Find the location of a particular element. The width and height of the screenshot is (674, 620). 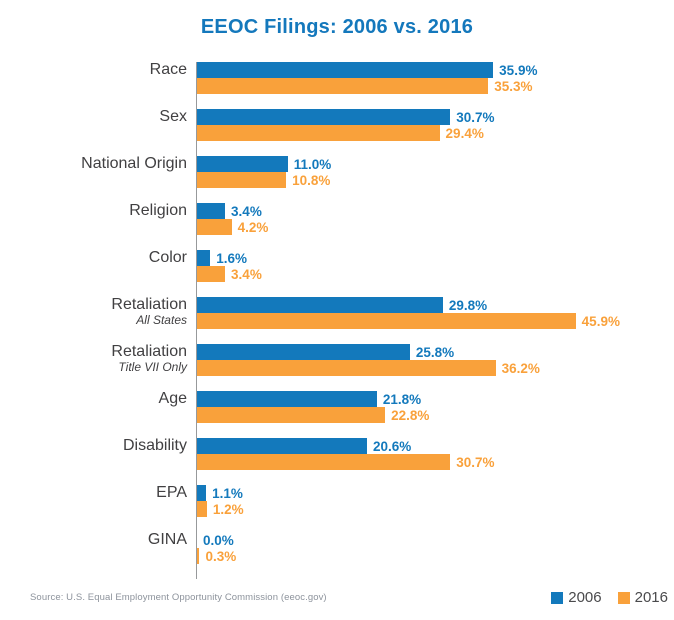

legend-swatch-2016-icon is located at coordinates (623, 597).